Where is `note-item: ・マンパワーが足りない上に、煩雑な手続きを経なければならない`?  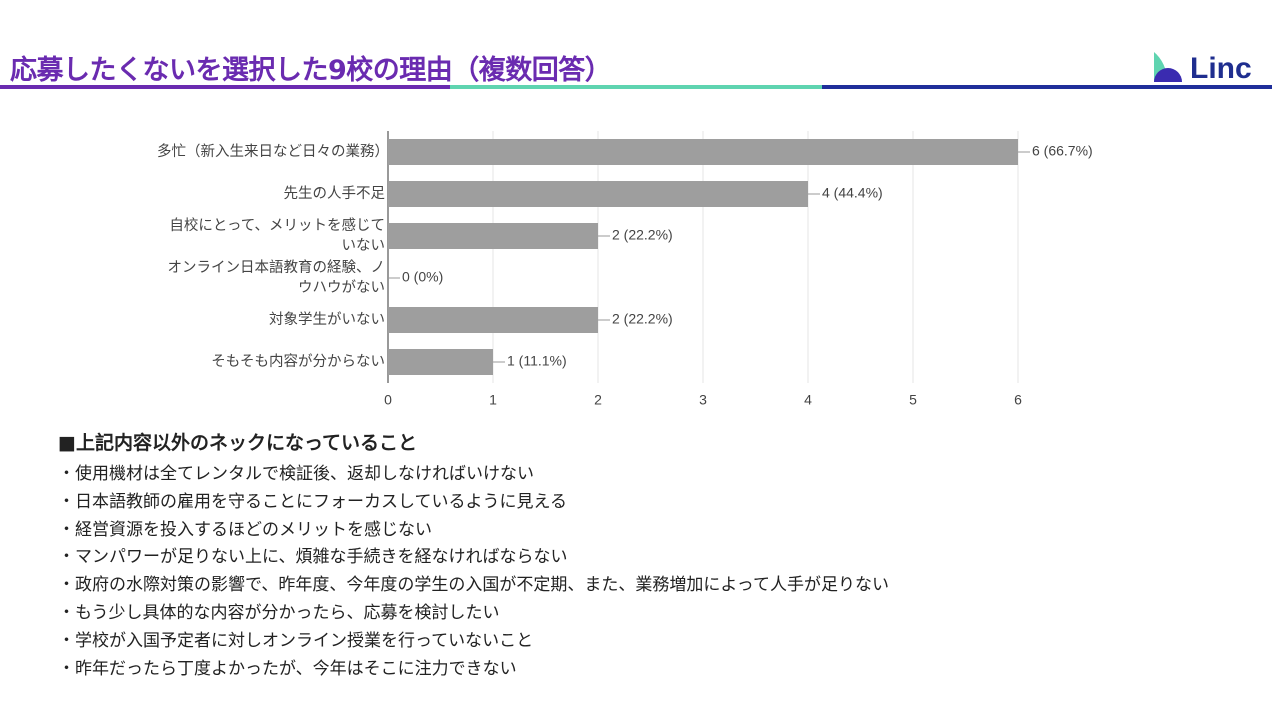
note-item: ・マンパワーが足りない上に、煩雑な手続きを経なければならない is located at coordinates (313, 557).